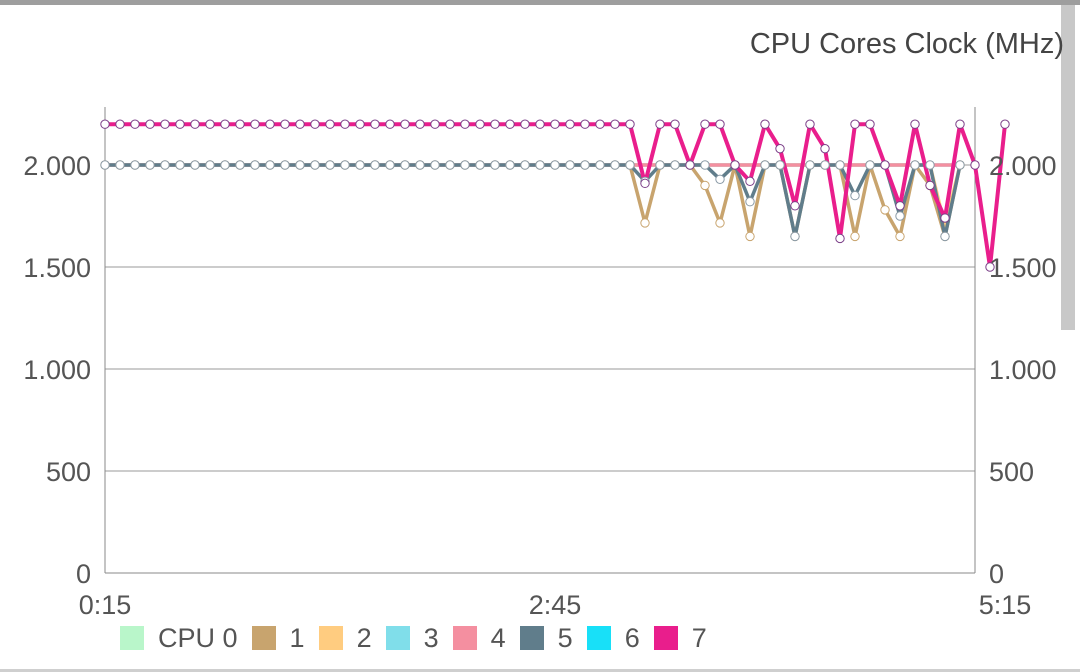  What do you see at coordinates (431, 637) in the screenshot?
I see `legend-label: 3` at bounding box center [431, 637].